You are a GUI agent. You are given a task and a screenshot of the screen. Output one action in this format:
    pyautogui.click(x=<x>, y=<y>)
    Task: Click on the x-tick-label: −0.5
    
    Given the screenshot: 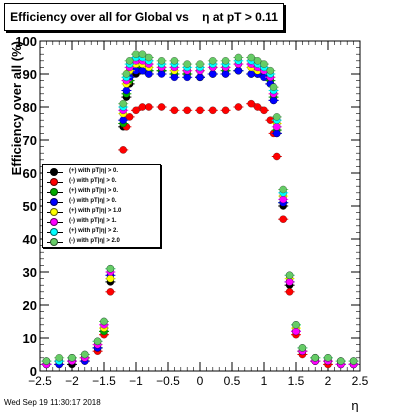 What is the action you would take?
    pyautogui.click(x=168, y=381)
    